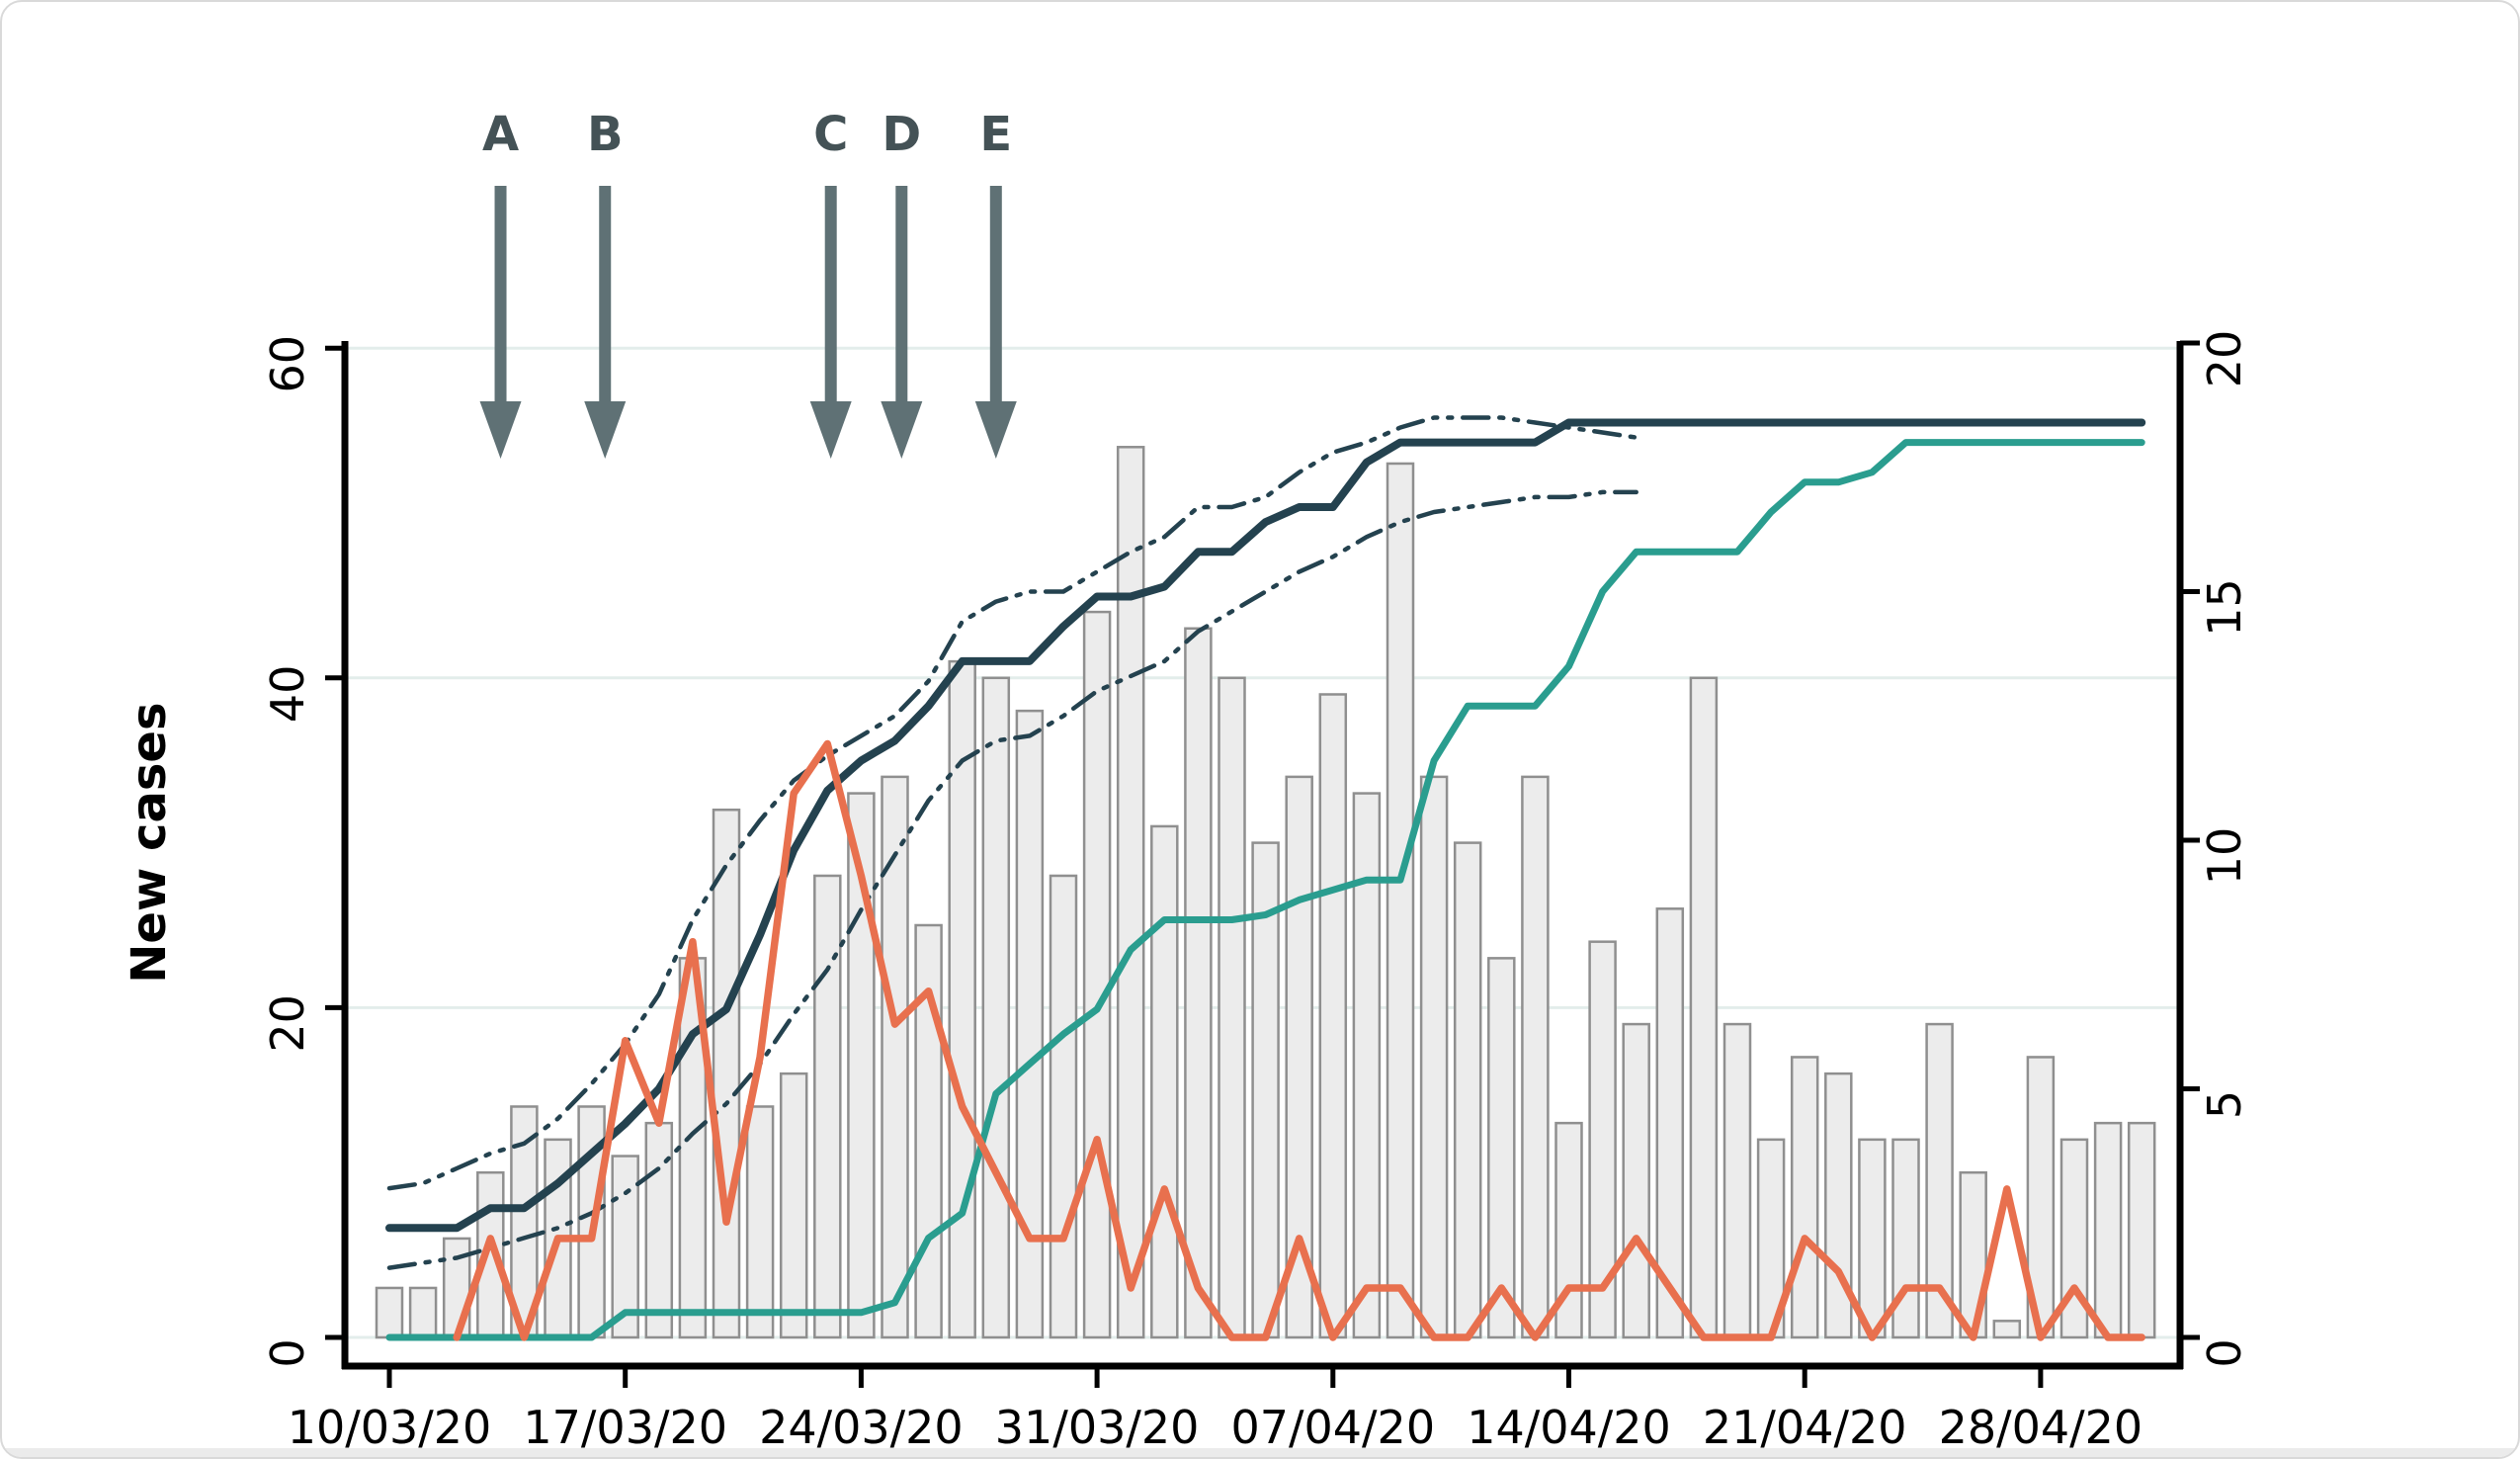 Image resolution: width=2520 pixels, height=1459 pixels. What do you see at coordinates (995, 134) in the screenshot?
I see `arrow-label-e: E` at bounding box center [995, 134].